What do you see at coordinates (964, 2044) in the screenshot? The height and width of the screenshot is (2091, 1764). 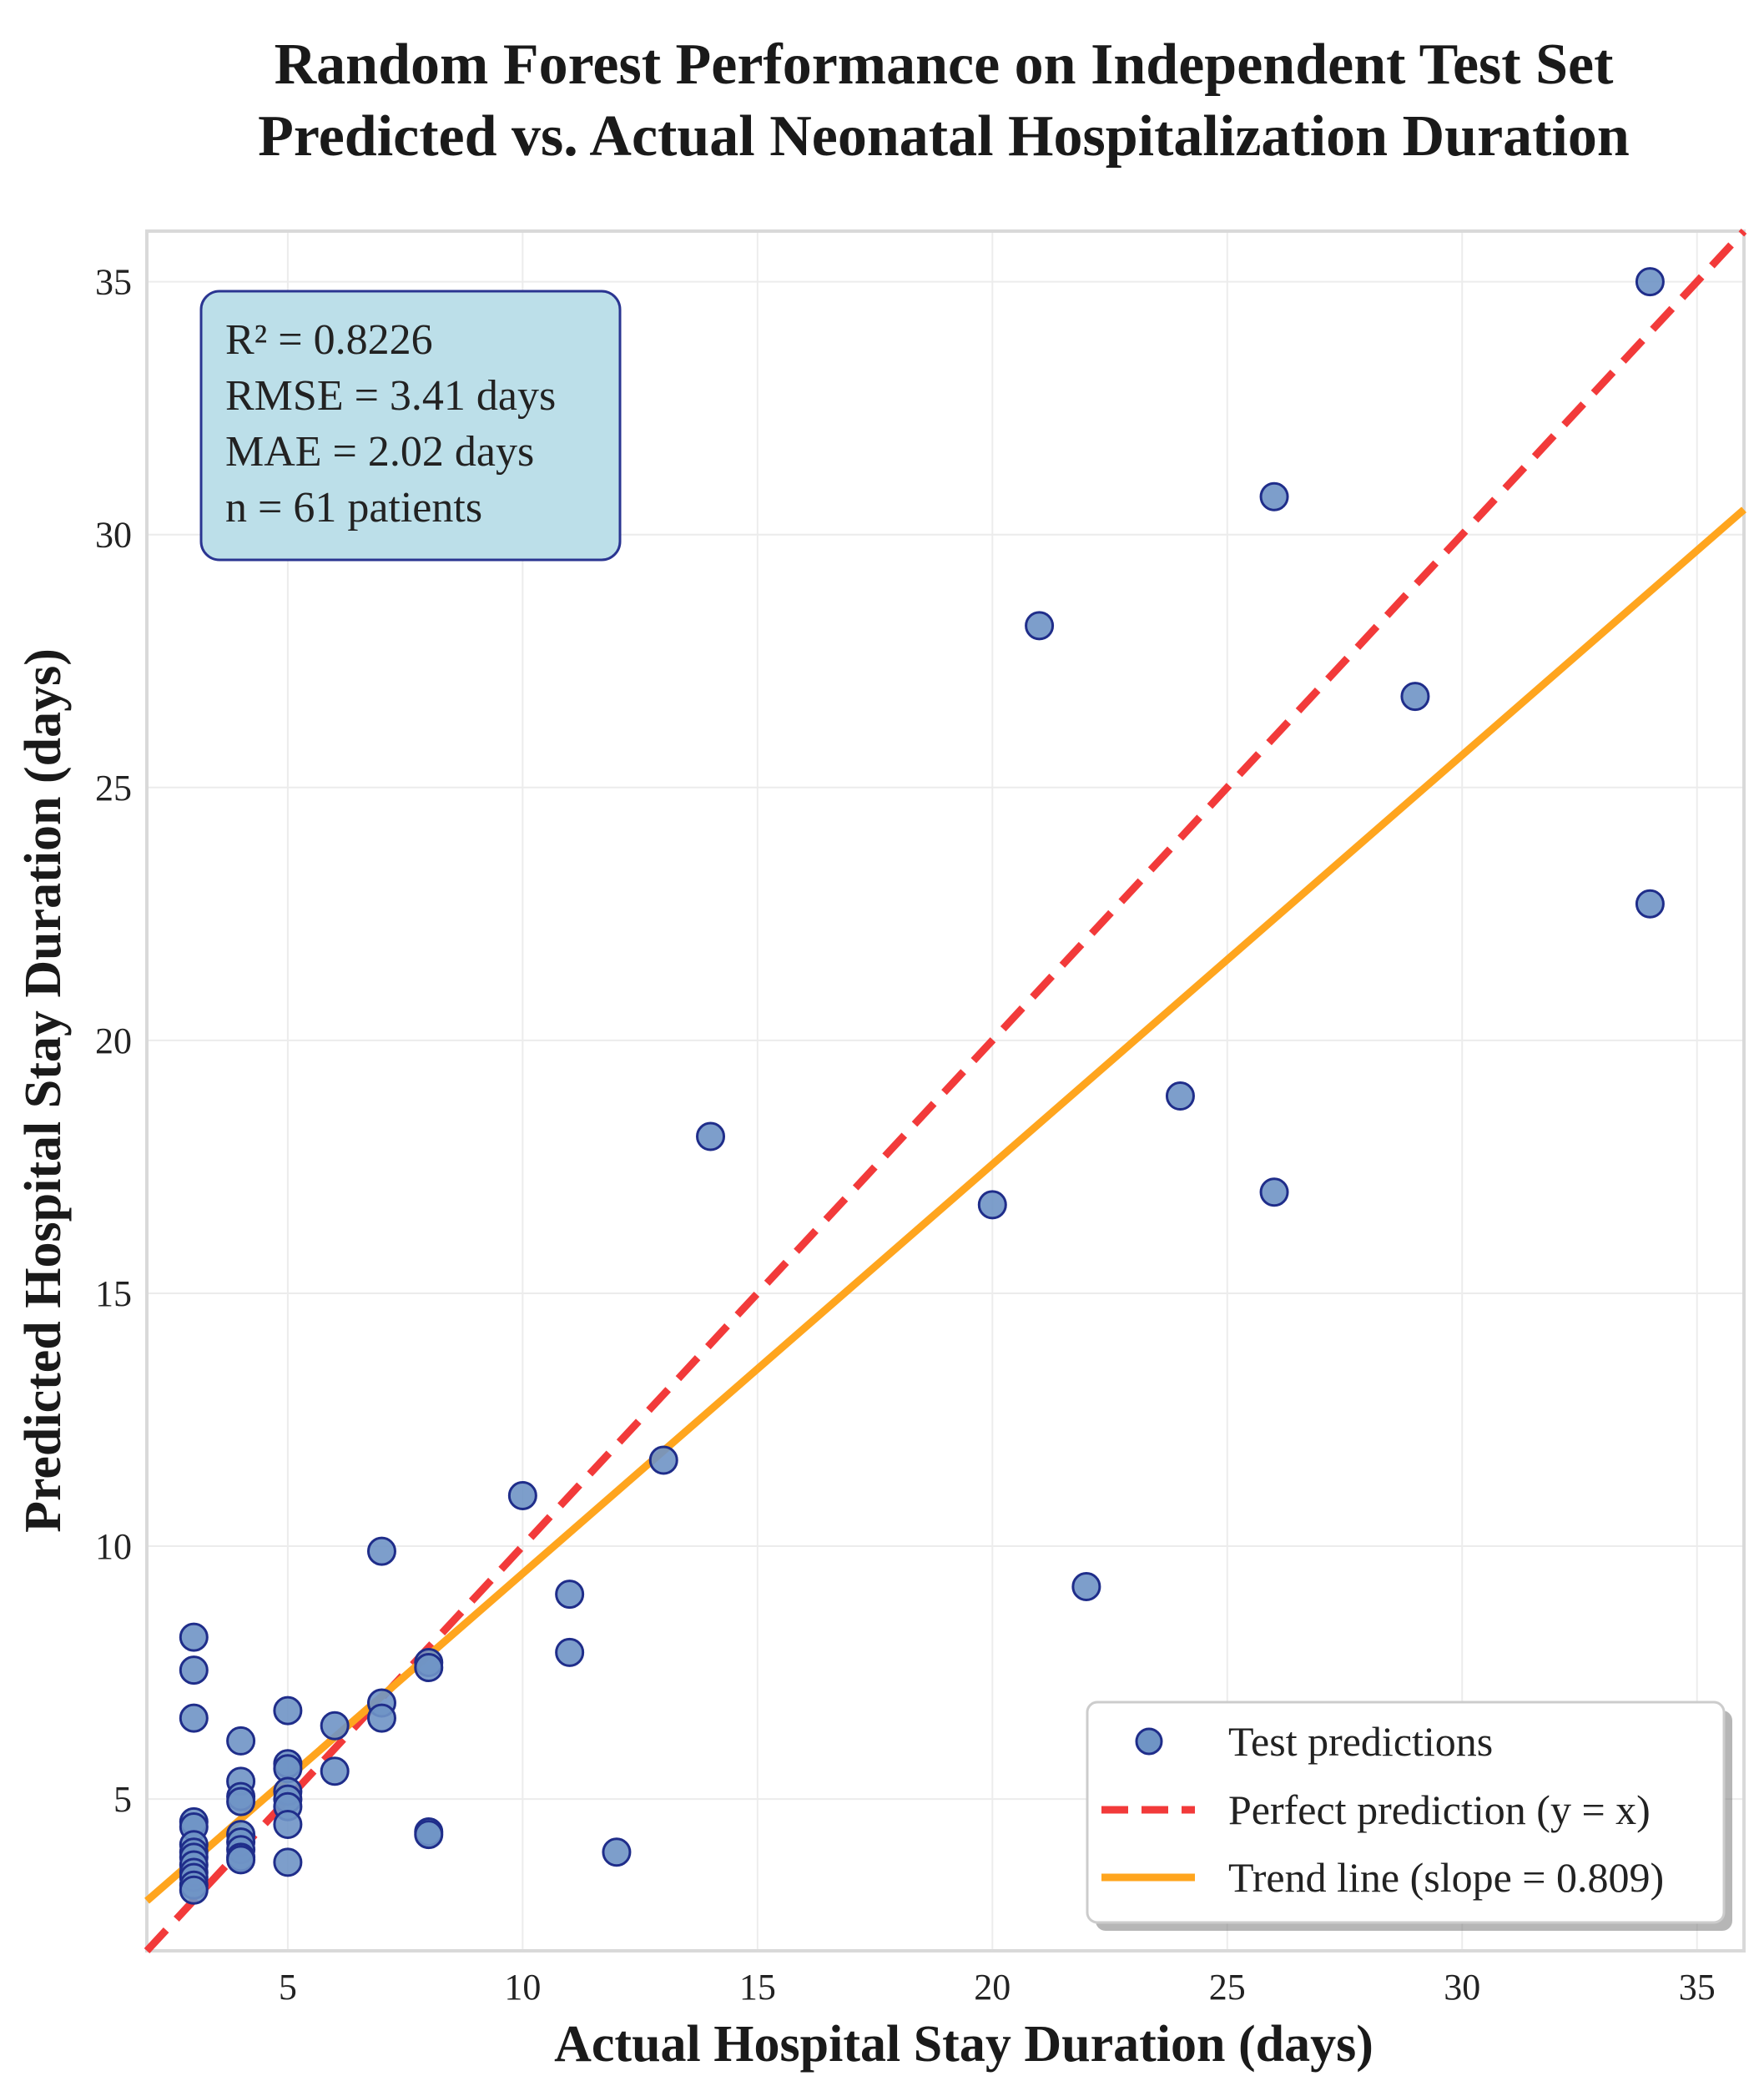 I see `x-axis-label: Actual Hospital Stay Duration (days)` at bounding box center [964, 2044].